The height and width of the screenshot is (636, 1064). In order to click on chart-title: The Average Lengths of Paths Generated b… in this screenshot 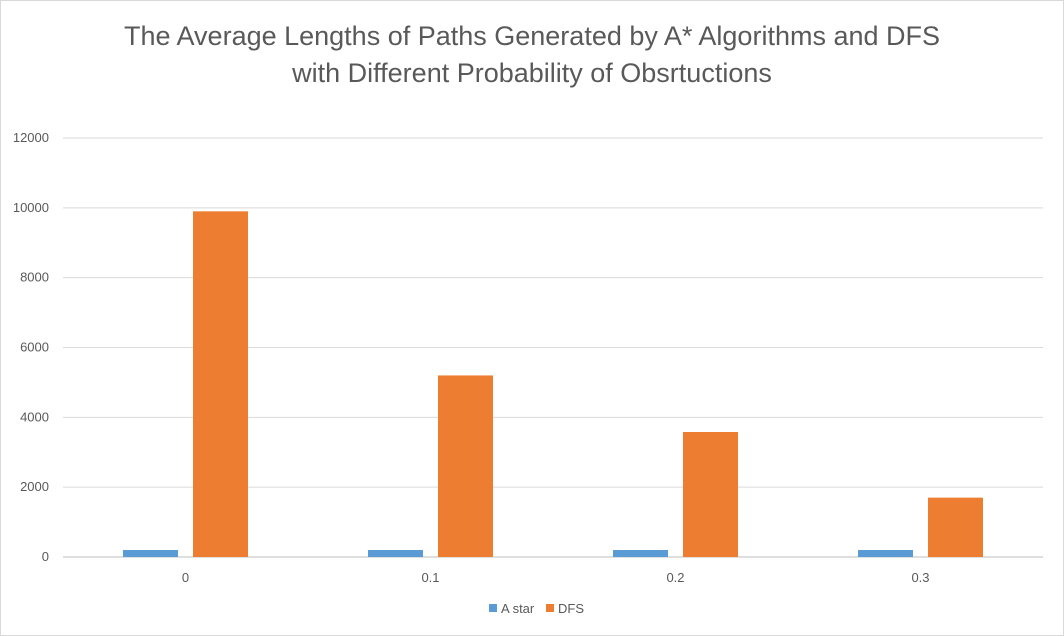, I will do `click(532, 54)`.